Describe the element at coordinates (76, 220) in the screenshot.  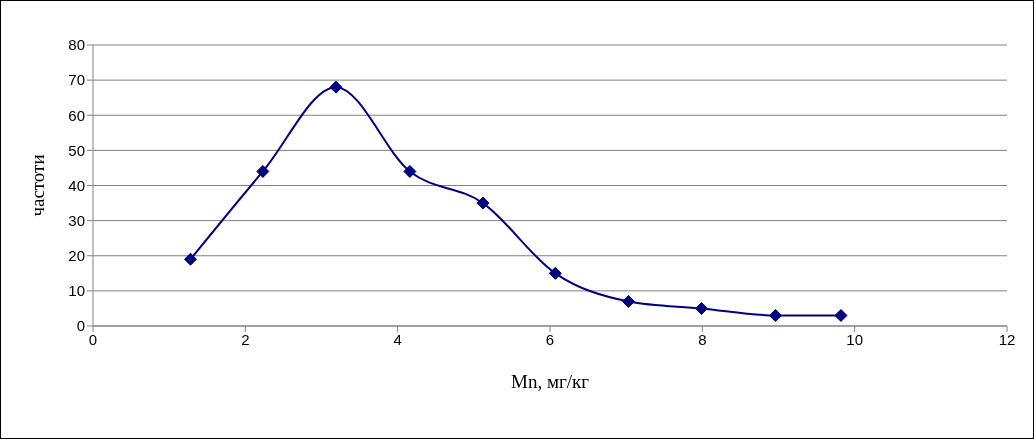
I see `y-tick-label: 30` at that location.